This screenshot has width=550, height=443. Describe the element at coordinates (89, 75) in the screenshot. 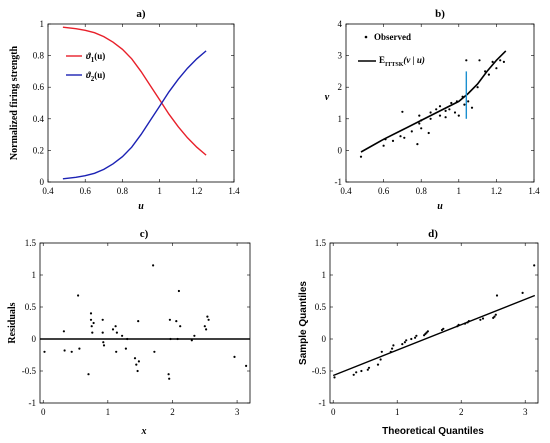

I see `legend-theta2-main: ϑ` at that location.